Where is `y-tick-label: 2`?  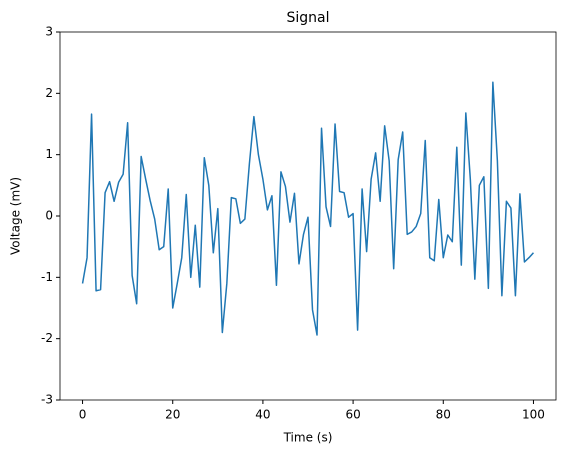 y-tick-label: 2 is located at coordinates (49, 93).